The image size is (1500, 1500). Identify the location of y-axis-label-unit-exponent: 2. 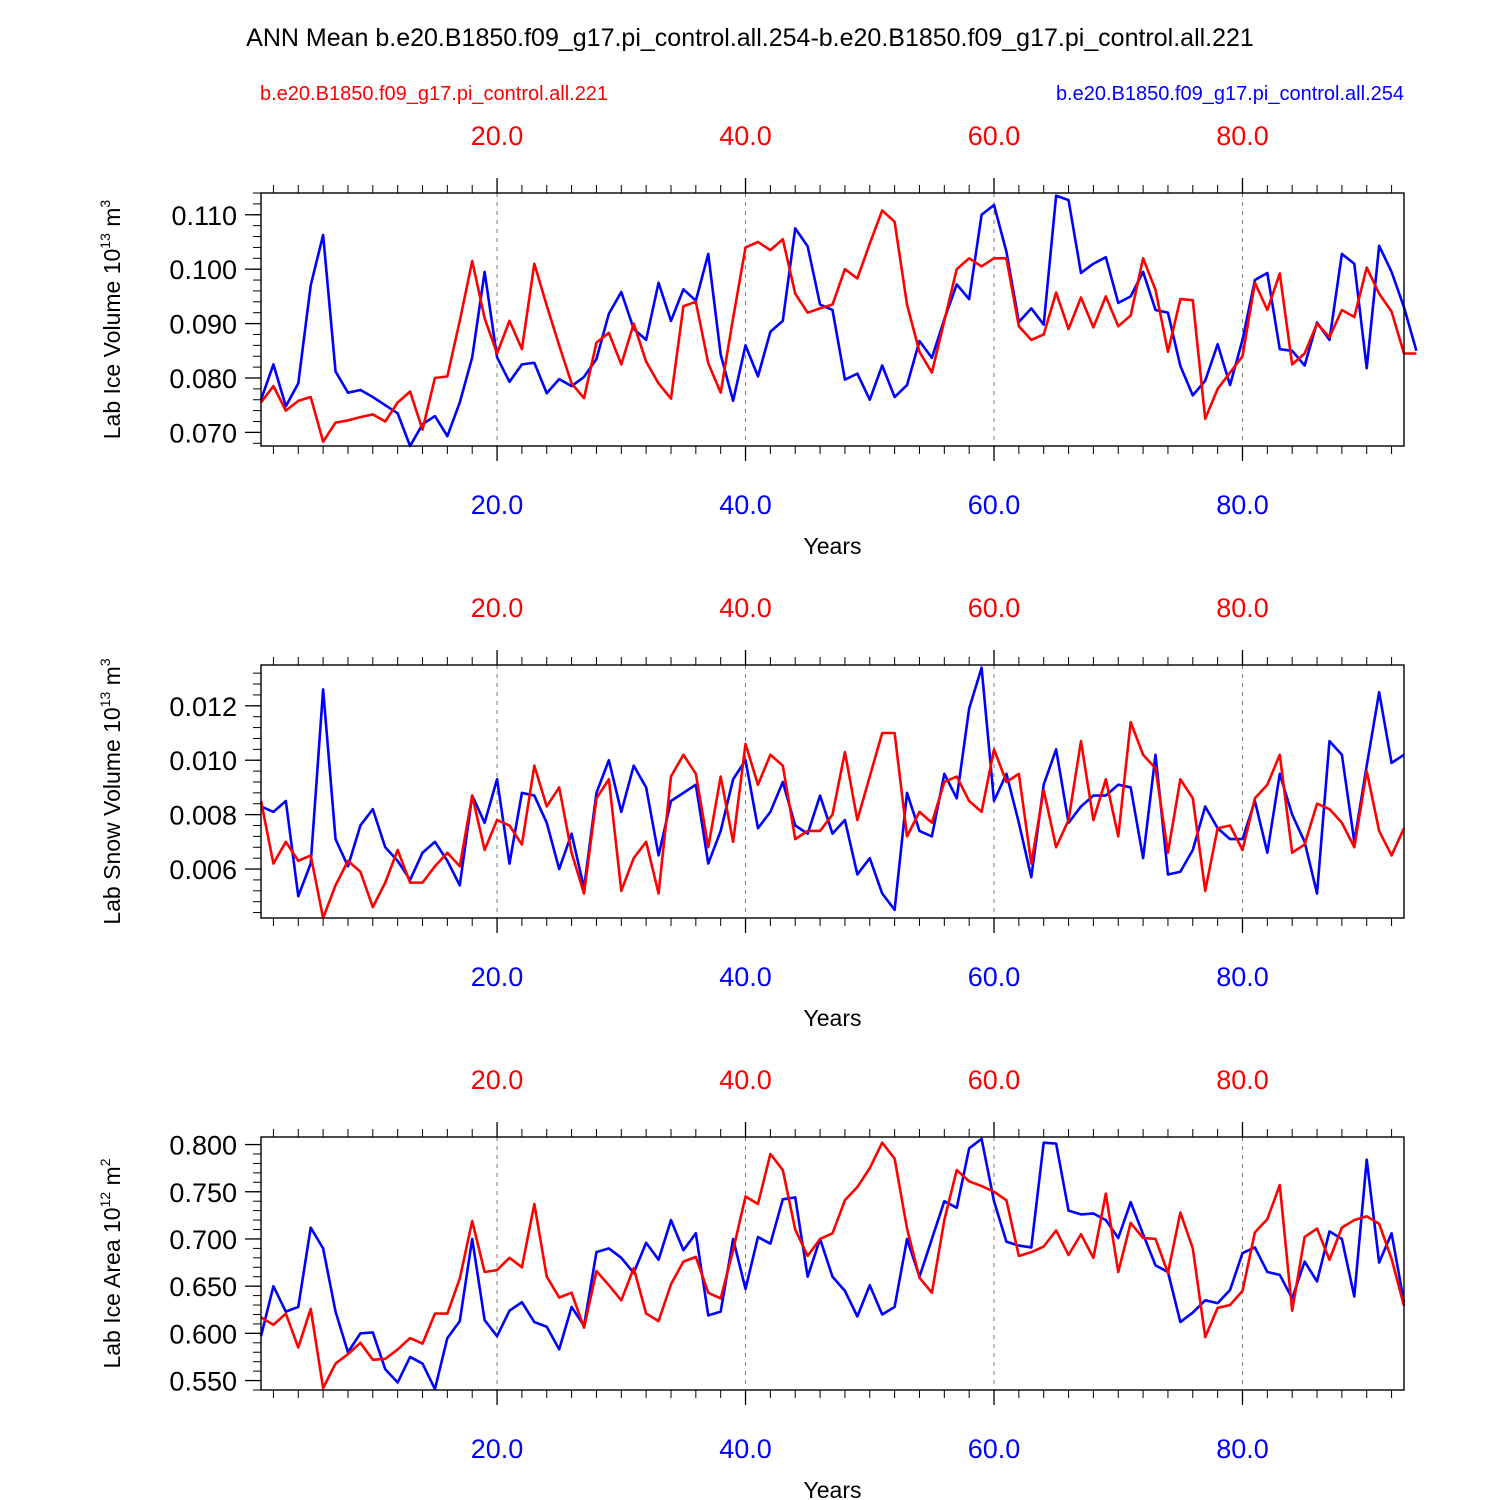
(105, 1162).